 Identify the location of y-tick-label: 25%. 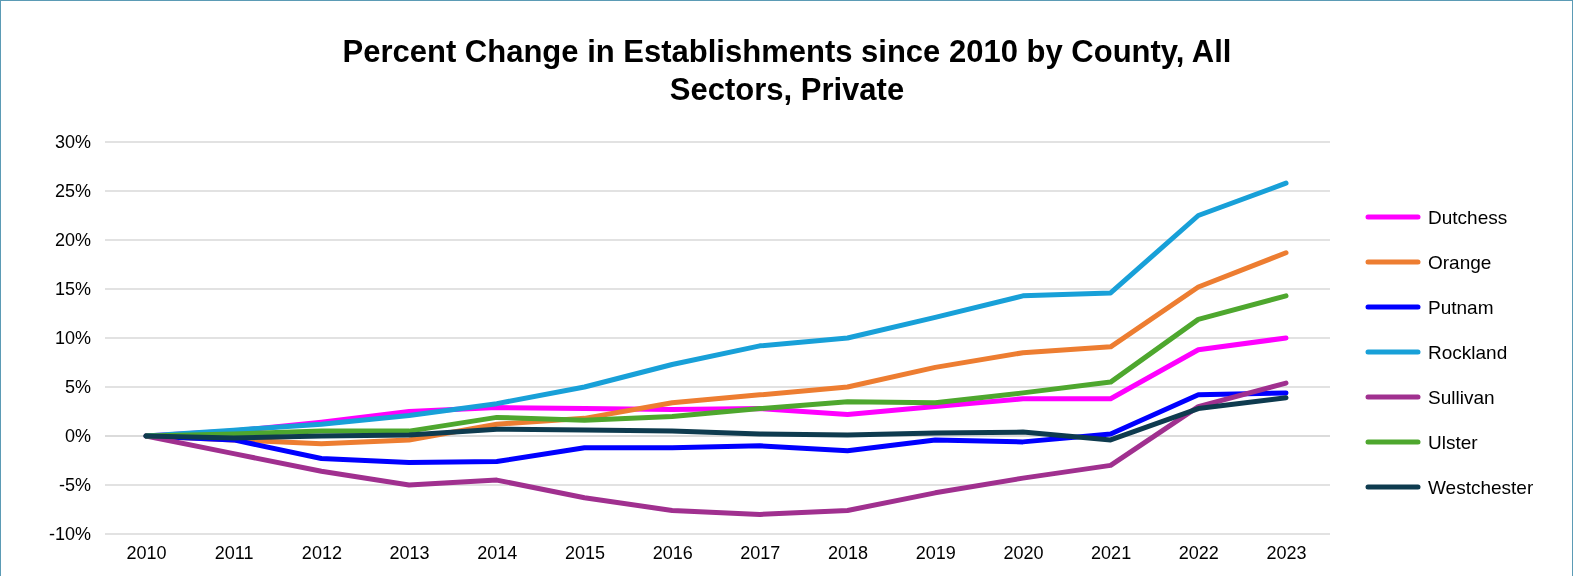
(72, 191).